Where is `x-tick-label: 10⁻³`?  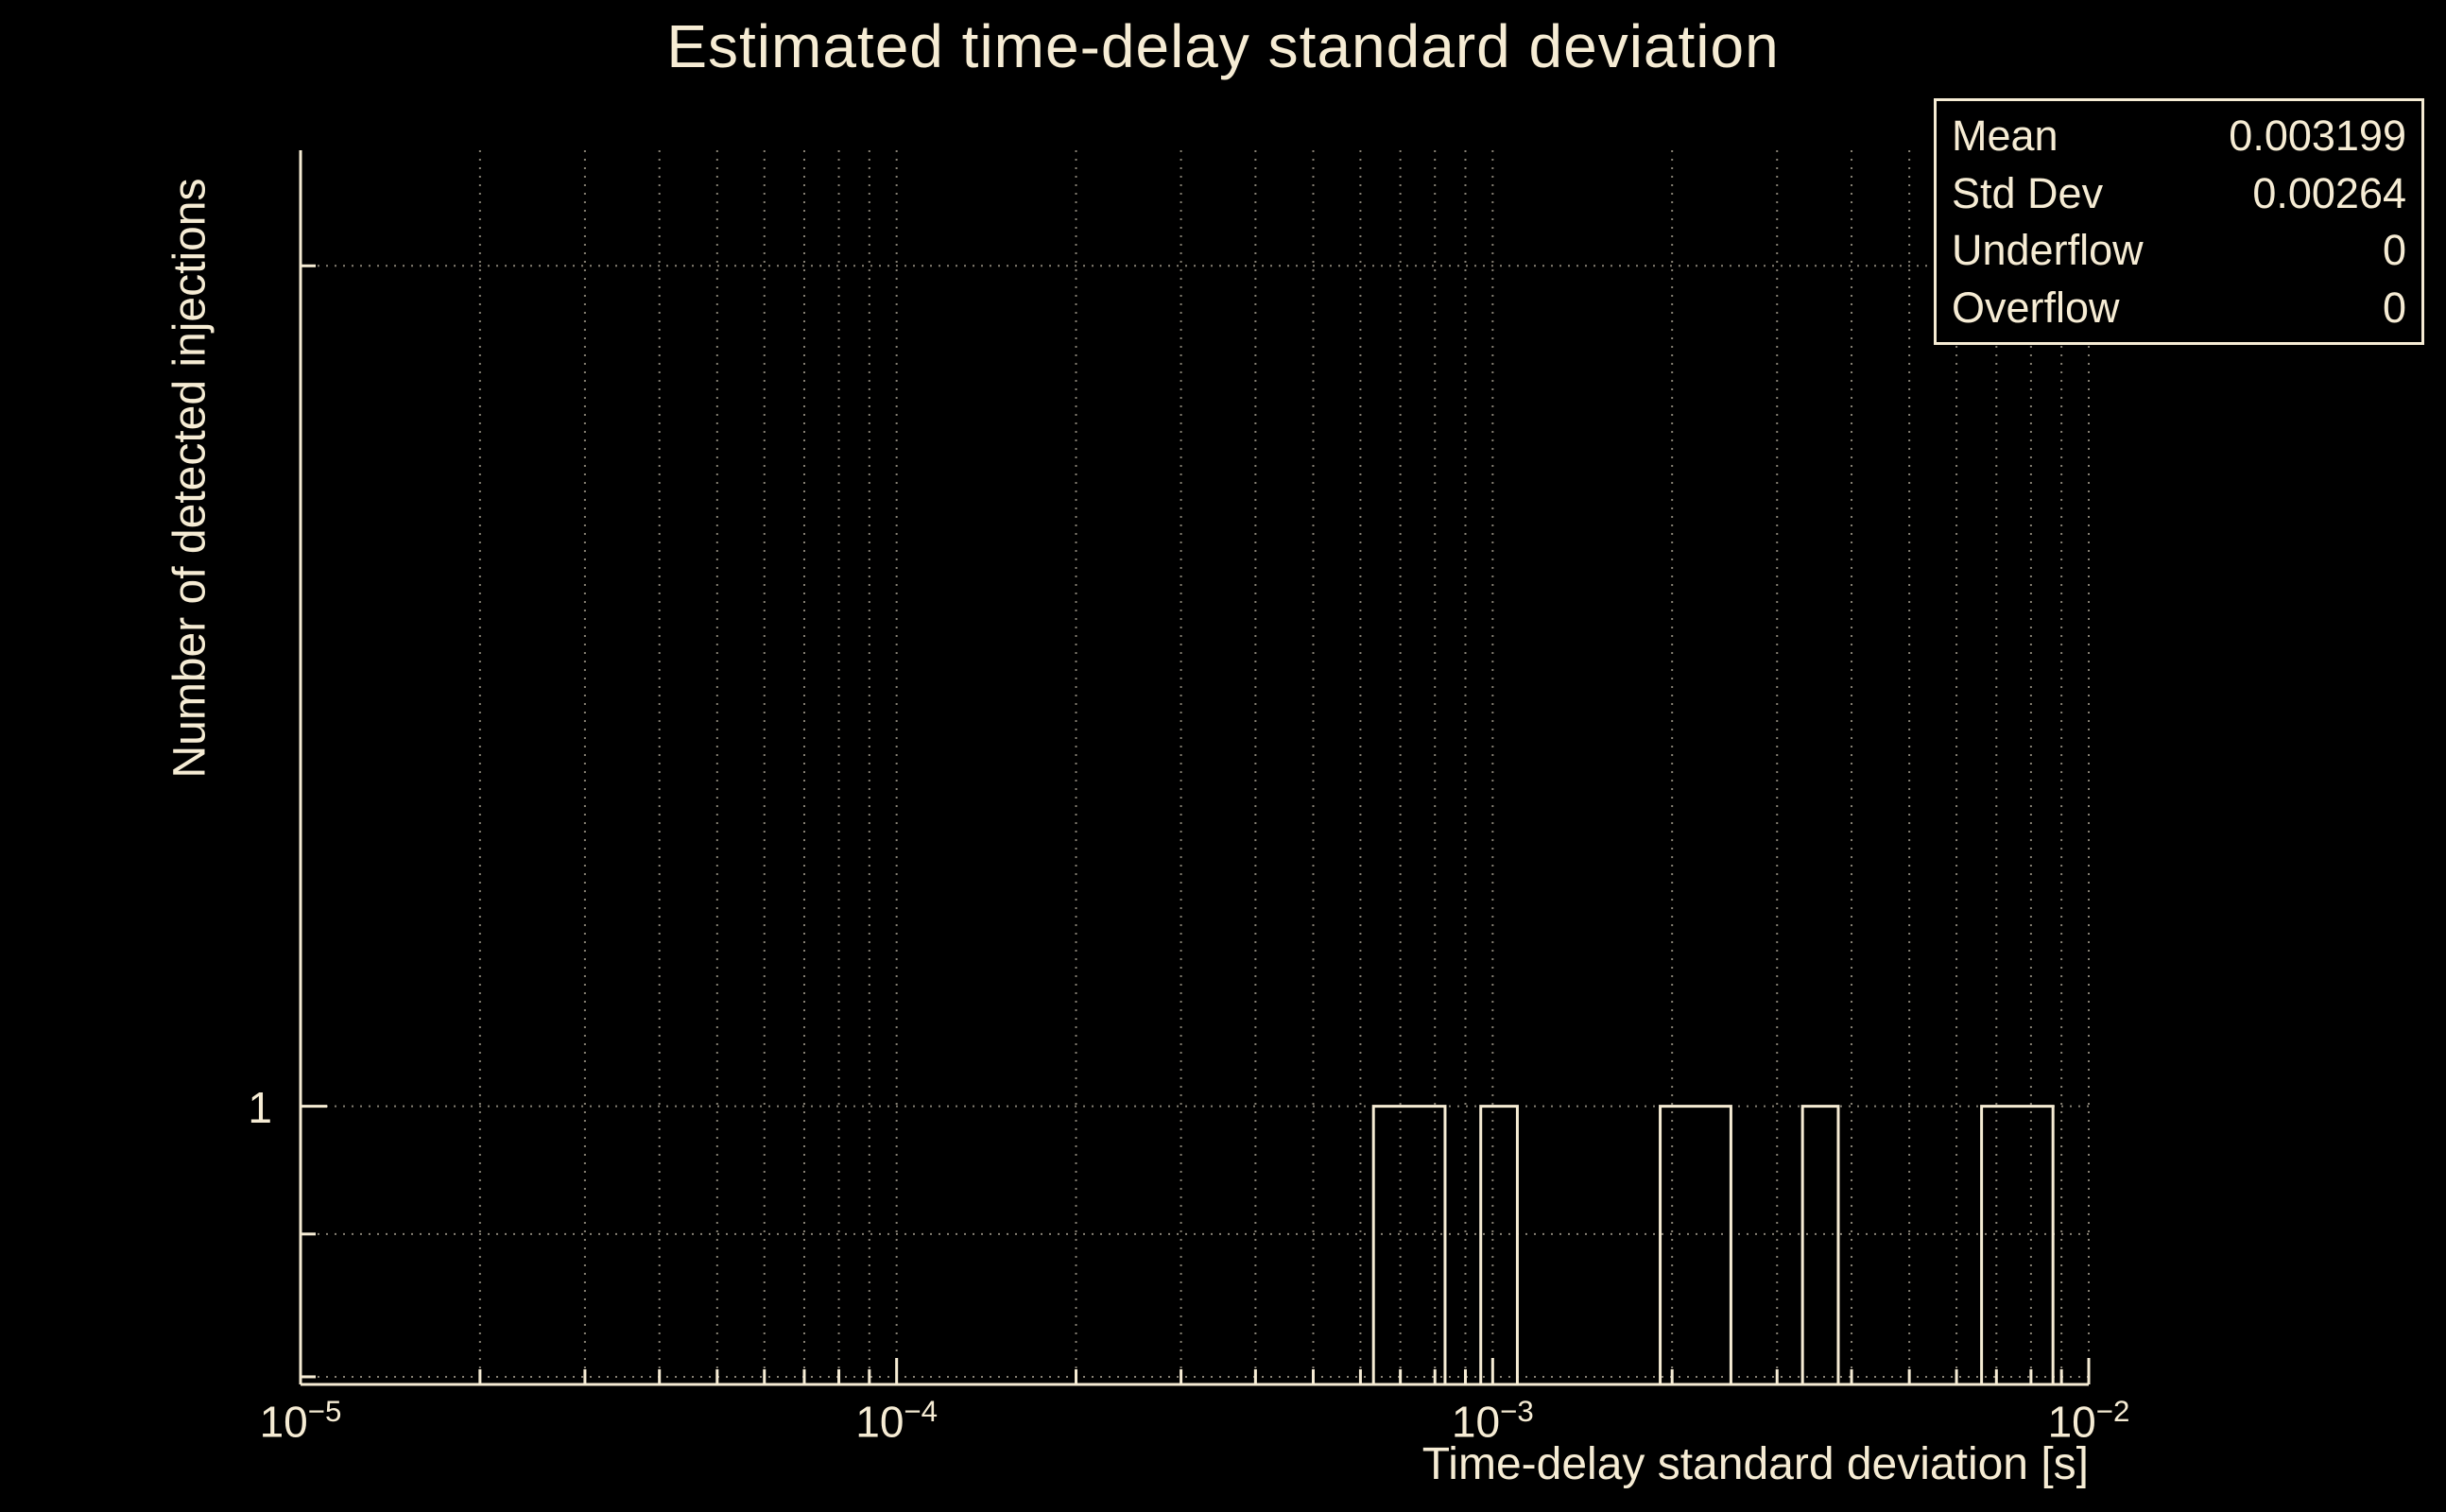
x-tick-label: 10⁻³ is located at coordinates (1492, 1421).